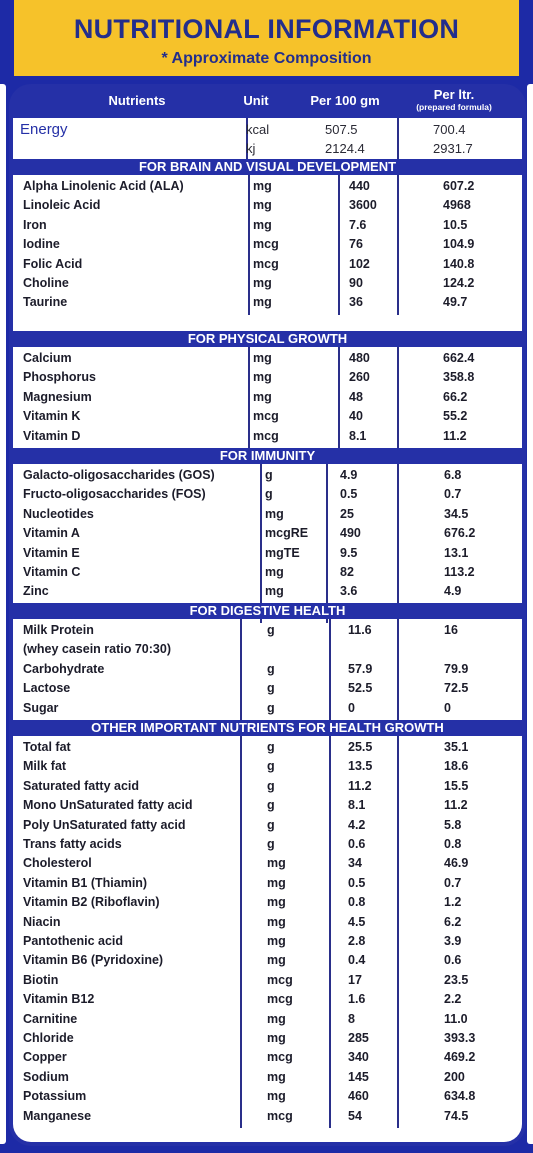 Image resolution: width=533 pixels, height=1153 pixels. Describe the element at coordinates (267, 138) in the screenshot. I see `energy-block: Energy kcal kj 507.5 2124.4 700.4 2931.7` at that location.